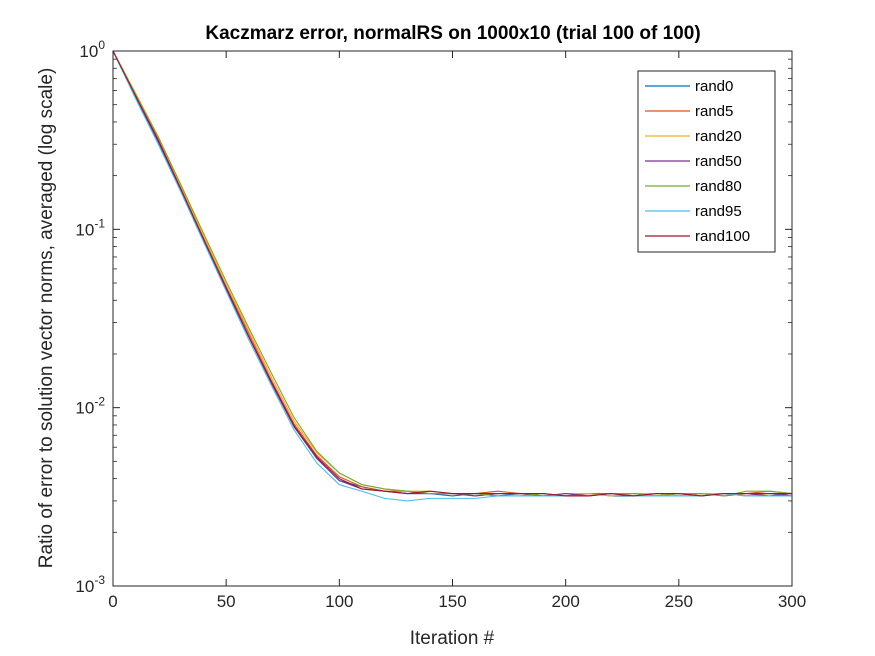  Describe the element at coordinates (718, 186) in the screenshot. I see `legend-label-rand80: rand80` at that location.